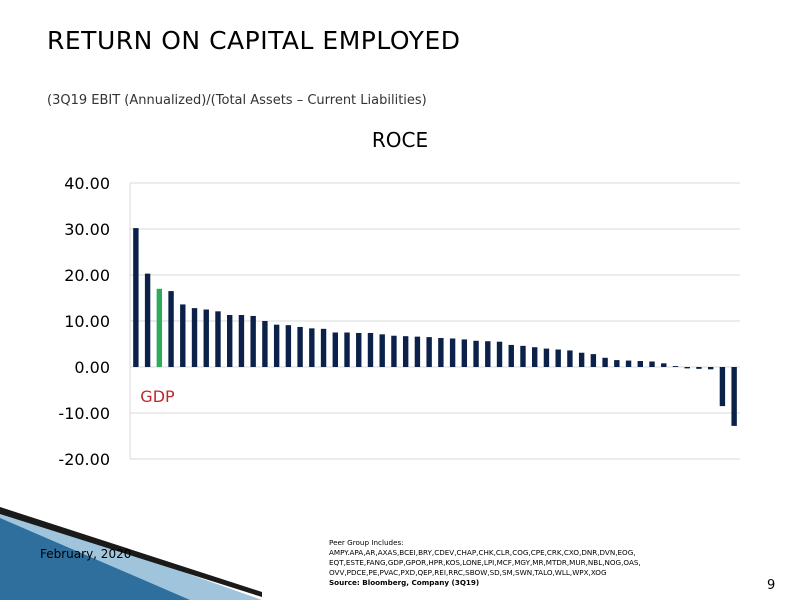 The height and width of the screenshot is (600, 800). What do you see at coordinates (87, 229) in the screenshot?
I see `y-tick-label: 30.00` at bounding box center [87, 229].